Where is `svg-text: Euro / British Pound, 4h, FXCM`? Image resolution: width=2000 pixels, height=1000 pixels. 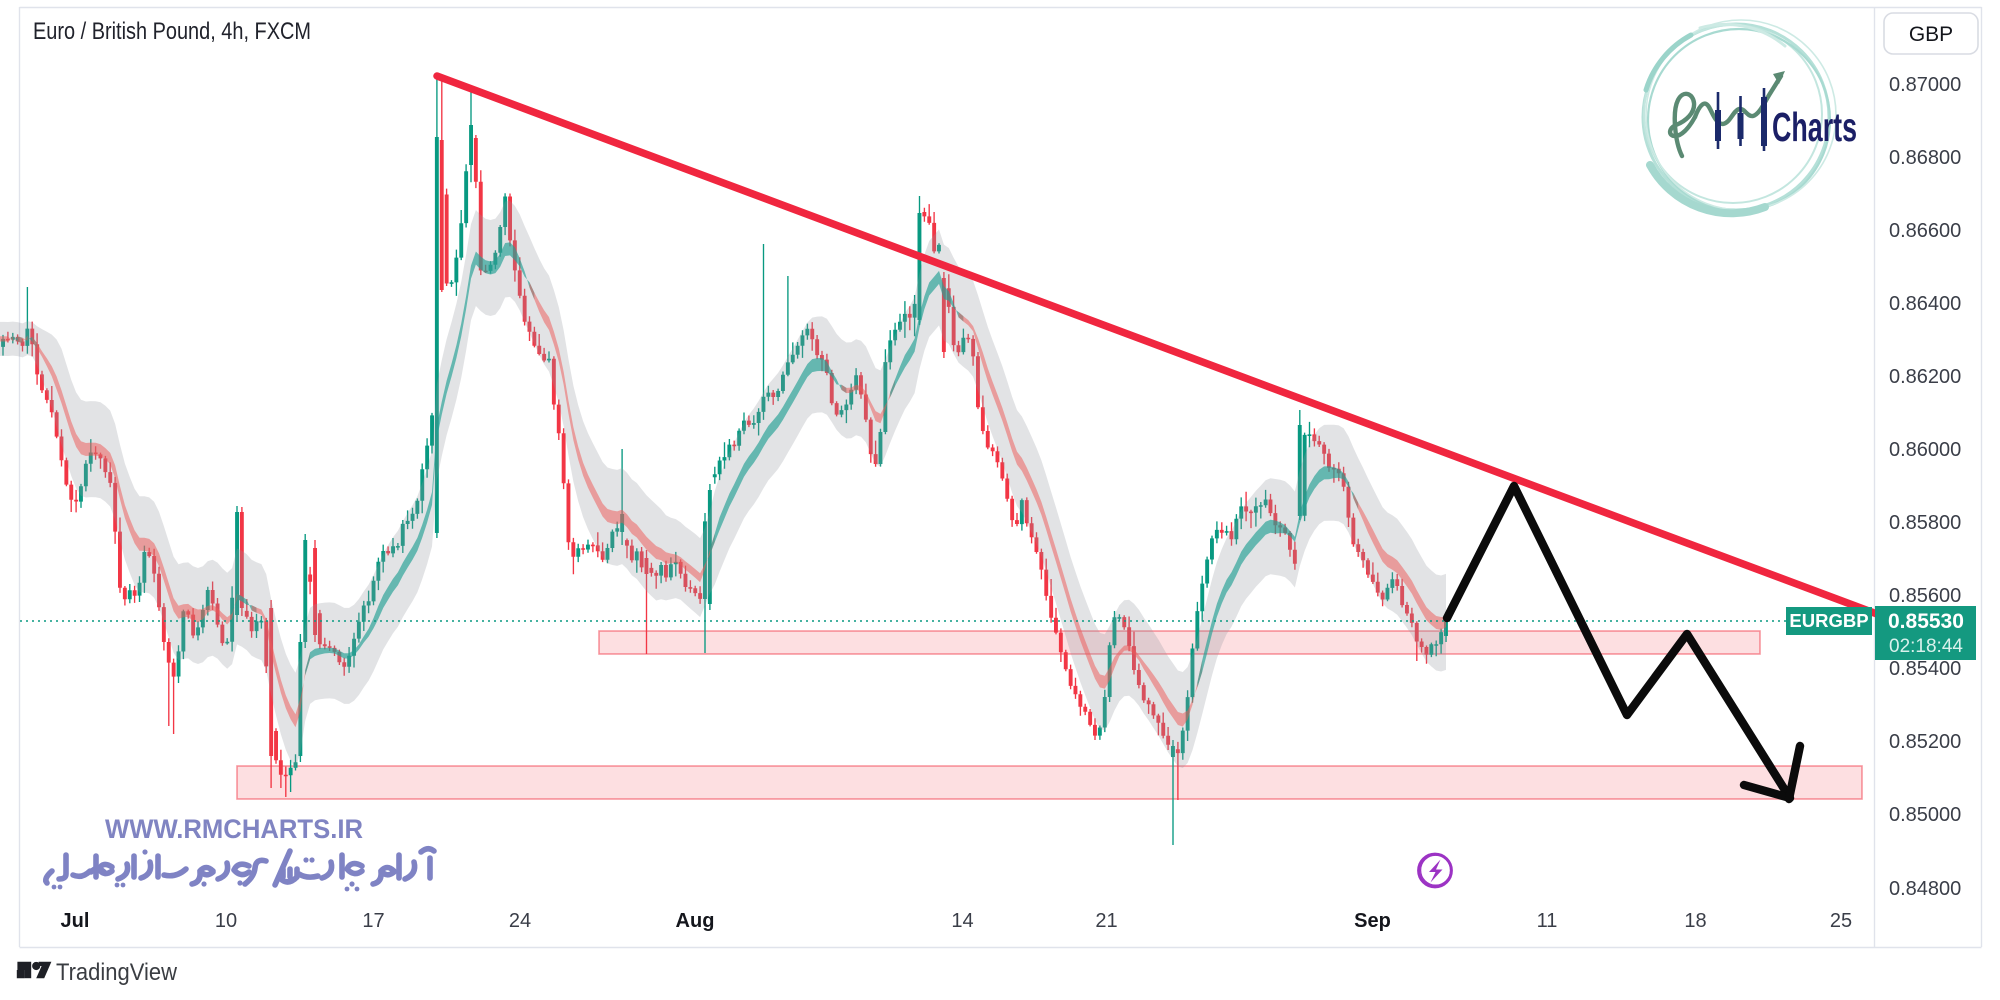 svg-text: Euro / British Pound, 4h, FXCM is located at coordinates (172, 31).